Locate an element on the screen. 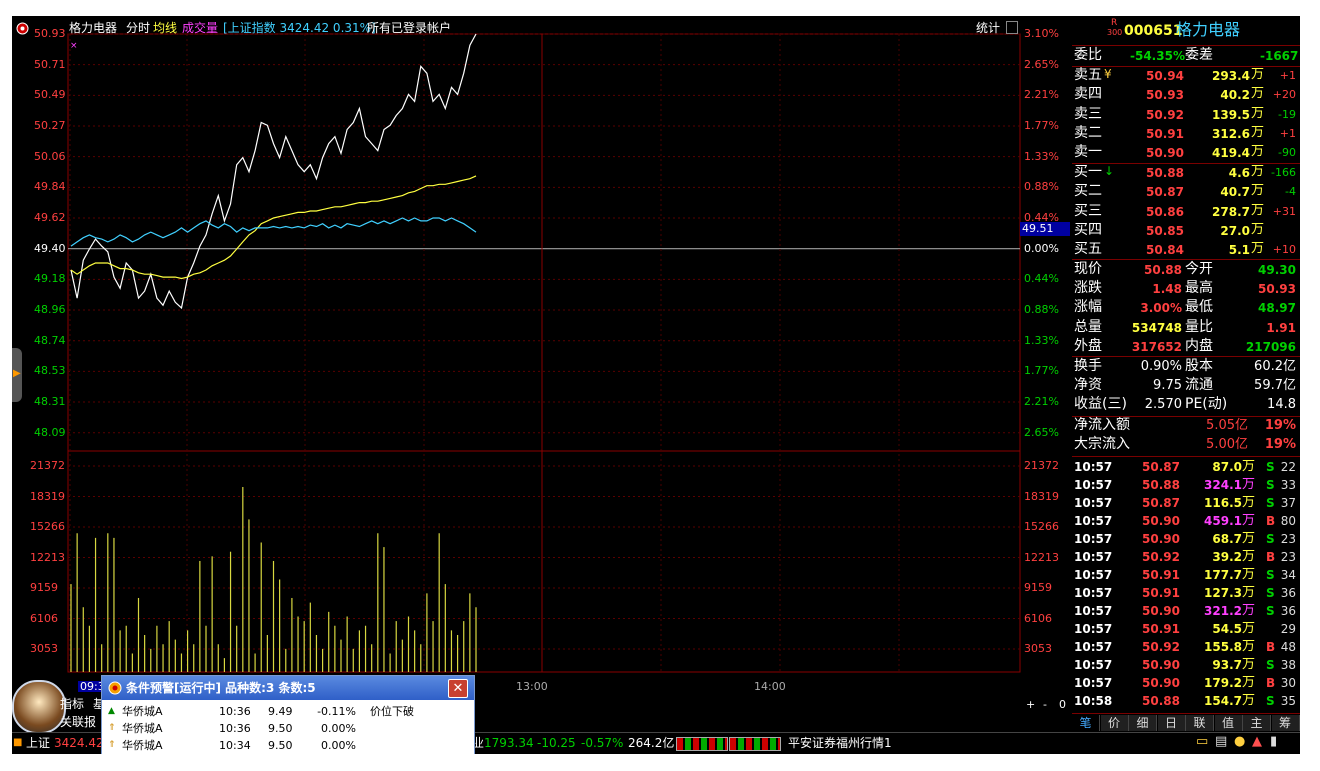 Image resolution: width=1320 pixels, height=771 pixels. book-price: 50.94 is located at coordinates (1165, 76).